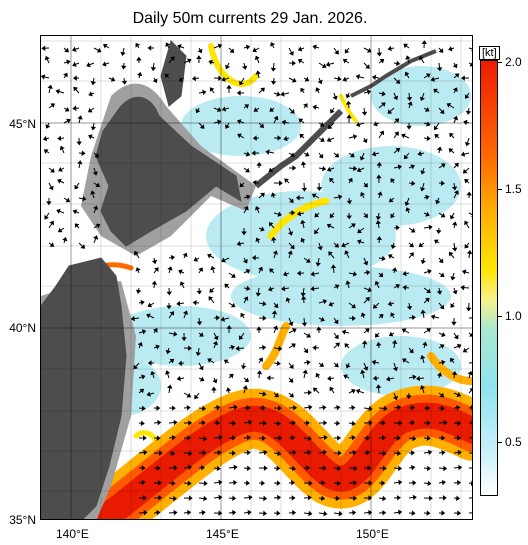  Describe the element at coordinates (513, 62) in the screenshot. I see `colorbar-label-2.0: 2.0` at that location.